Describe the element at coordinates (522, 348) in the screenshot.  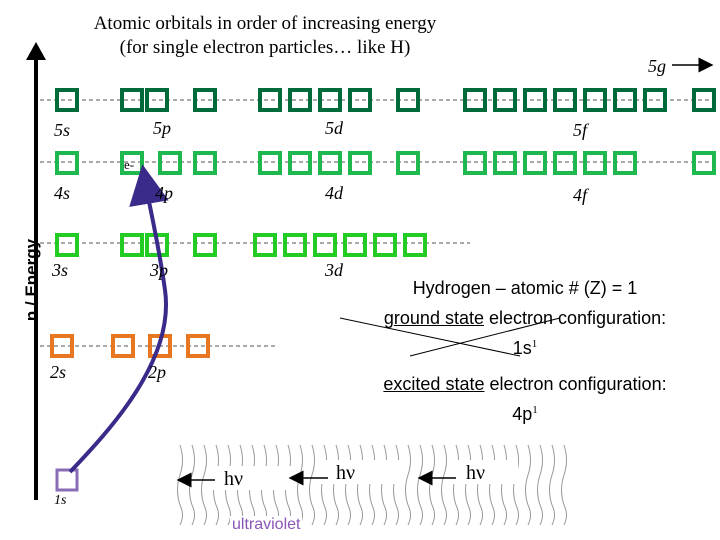
I see `ground-config: 1s` at that location.